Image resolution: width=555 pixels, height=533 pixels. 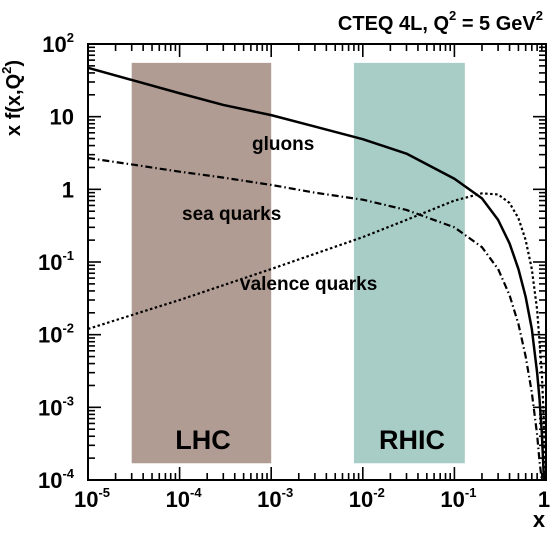 What do you see at coordinates (62, 117) in the screenshot?
I see `y-tick-label: 10` at bounding box center [62, 117].